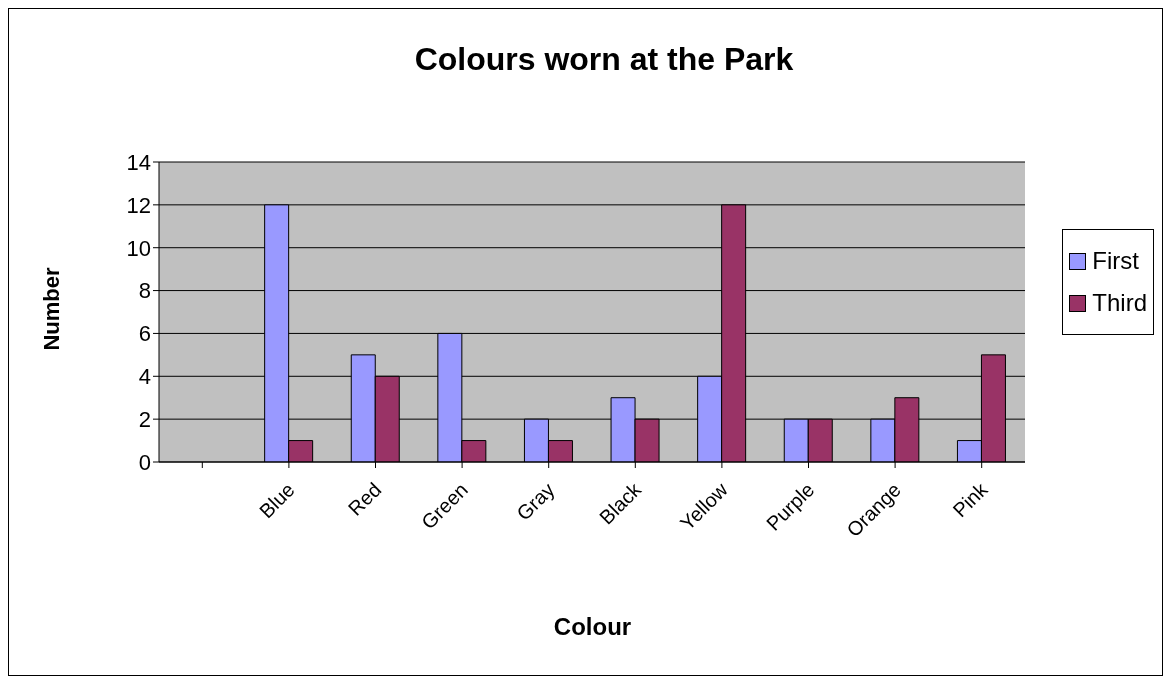 The image size is (1171, 684). What do you see at coordinates (1119, 303) in the screenshot?
I see `legend-label: Third` at bounding box center [1119, 303].